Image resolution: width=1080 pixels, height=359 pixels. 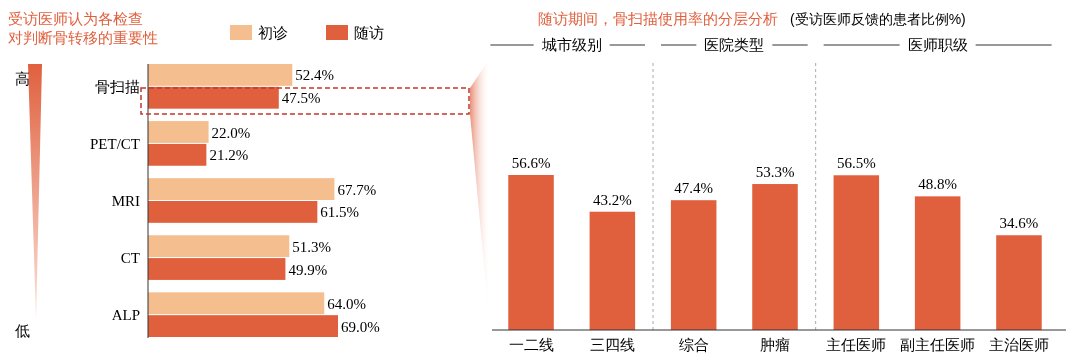 I want to click on data-label: 43.2%, so click(x=612, y=199).